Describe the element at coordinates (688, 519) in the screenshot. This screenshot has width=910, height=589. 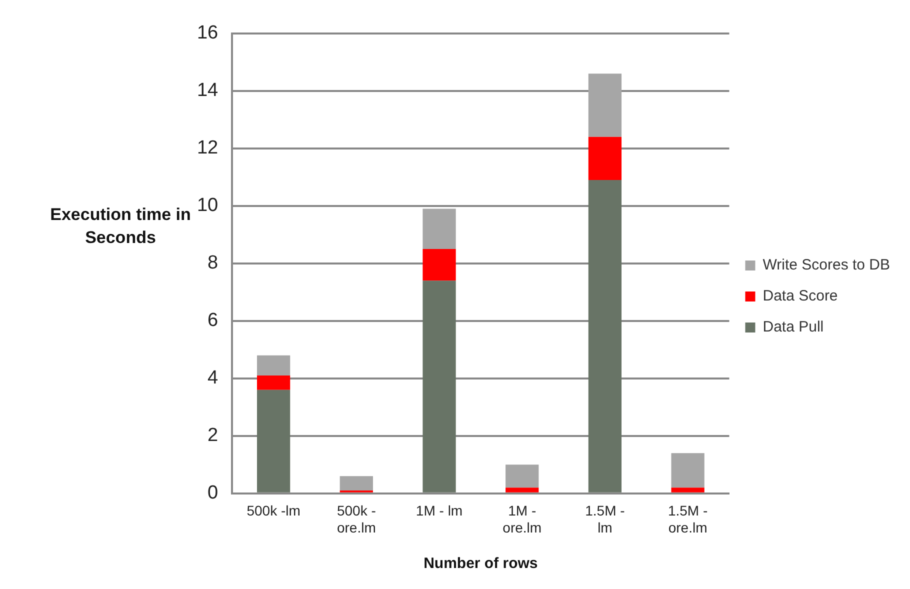
I see `x-tick-label: 1.5M - ore.lm` at that location.